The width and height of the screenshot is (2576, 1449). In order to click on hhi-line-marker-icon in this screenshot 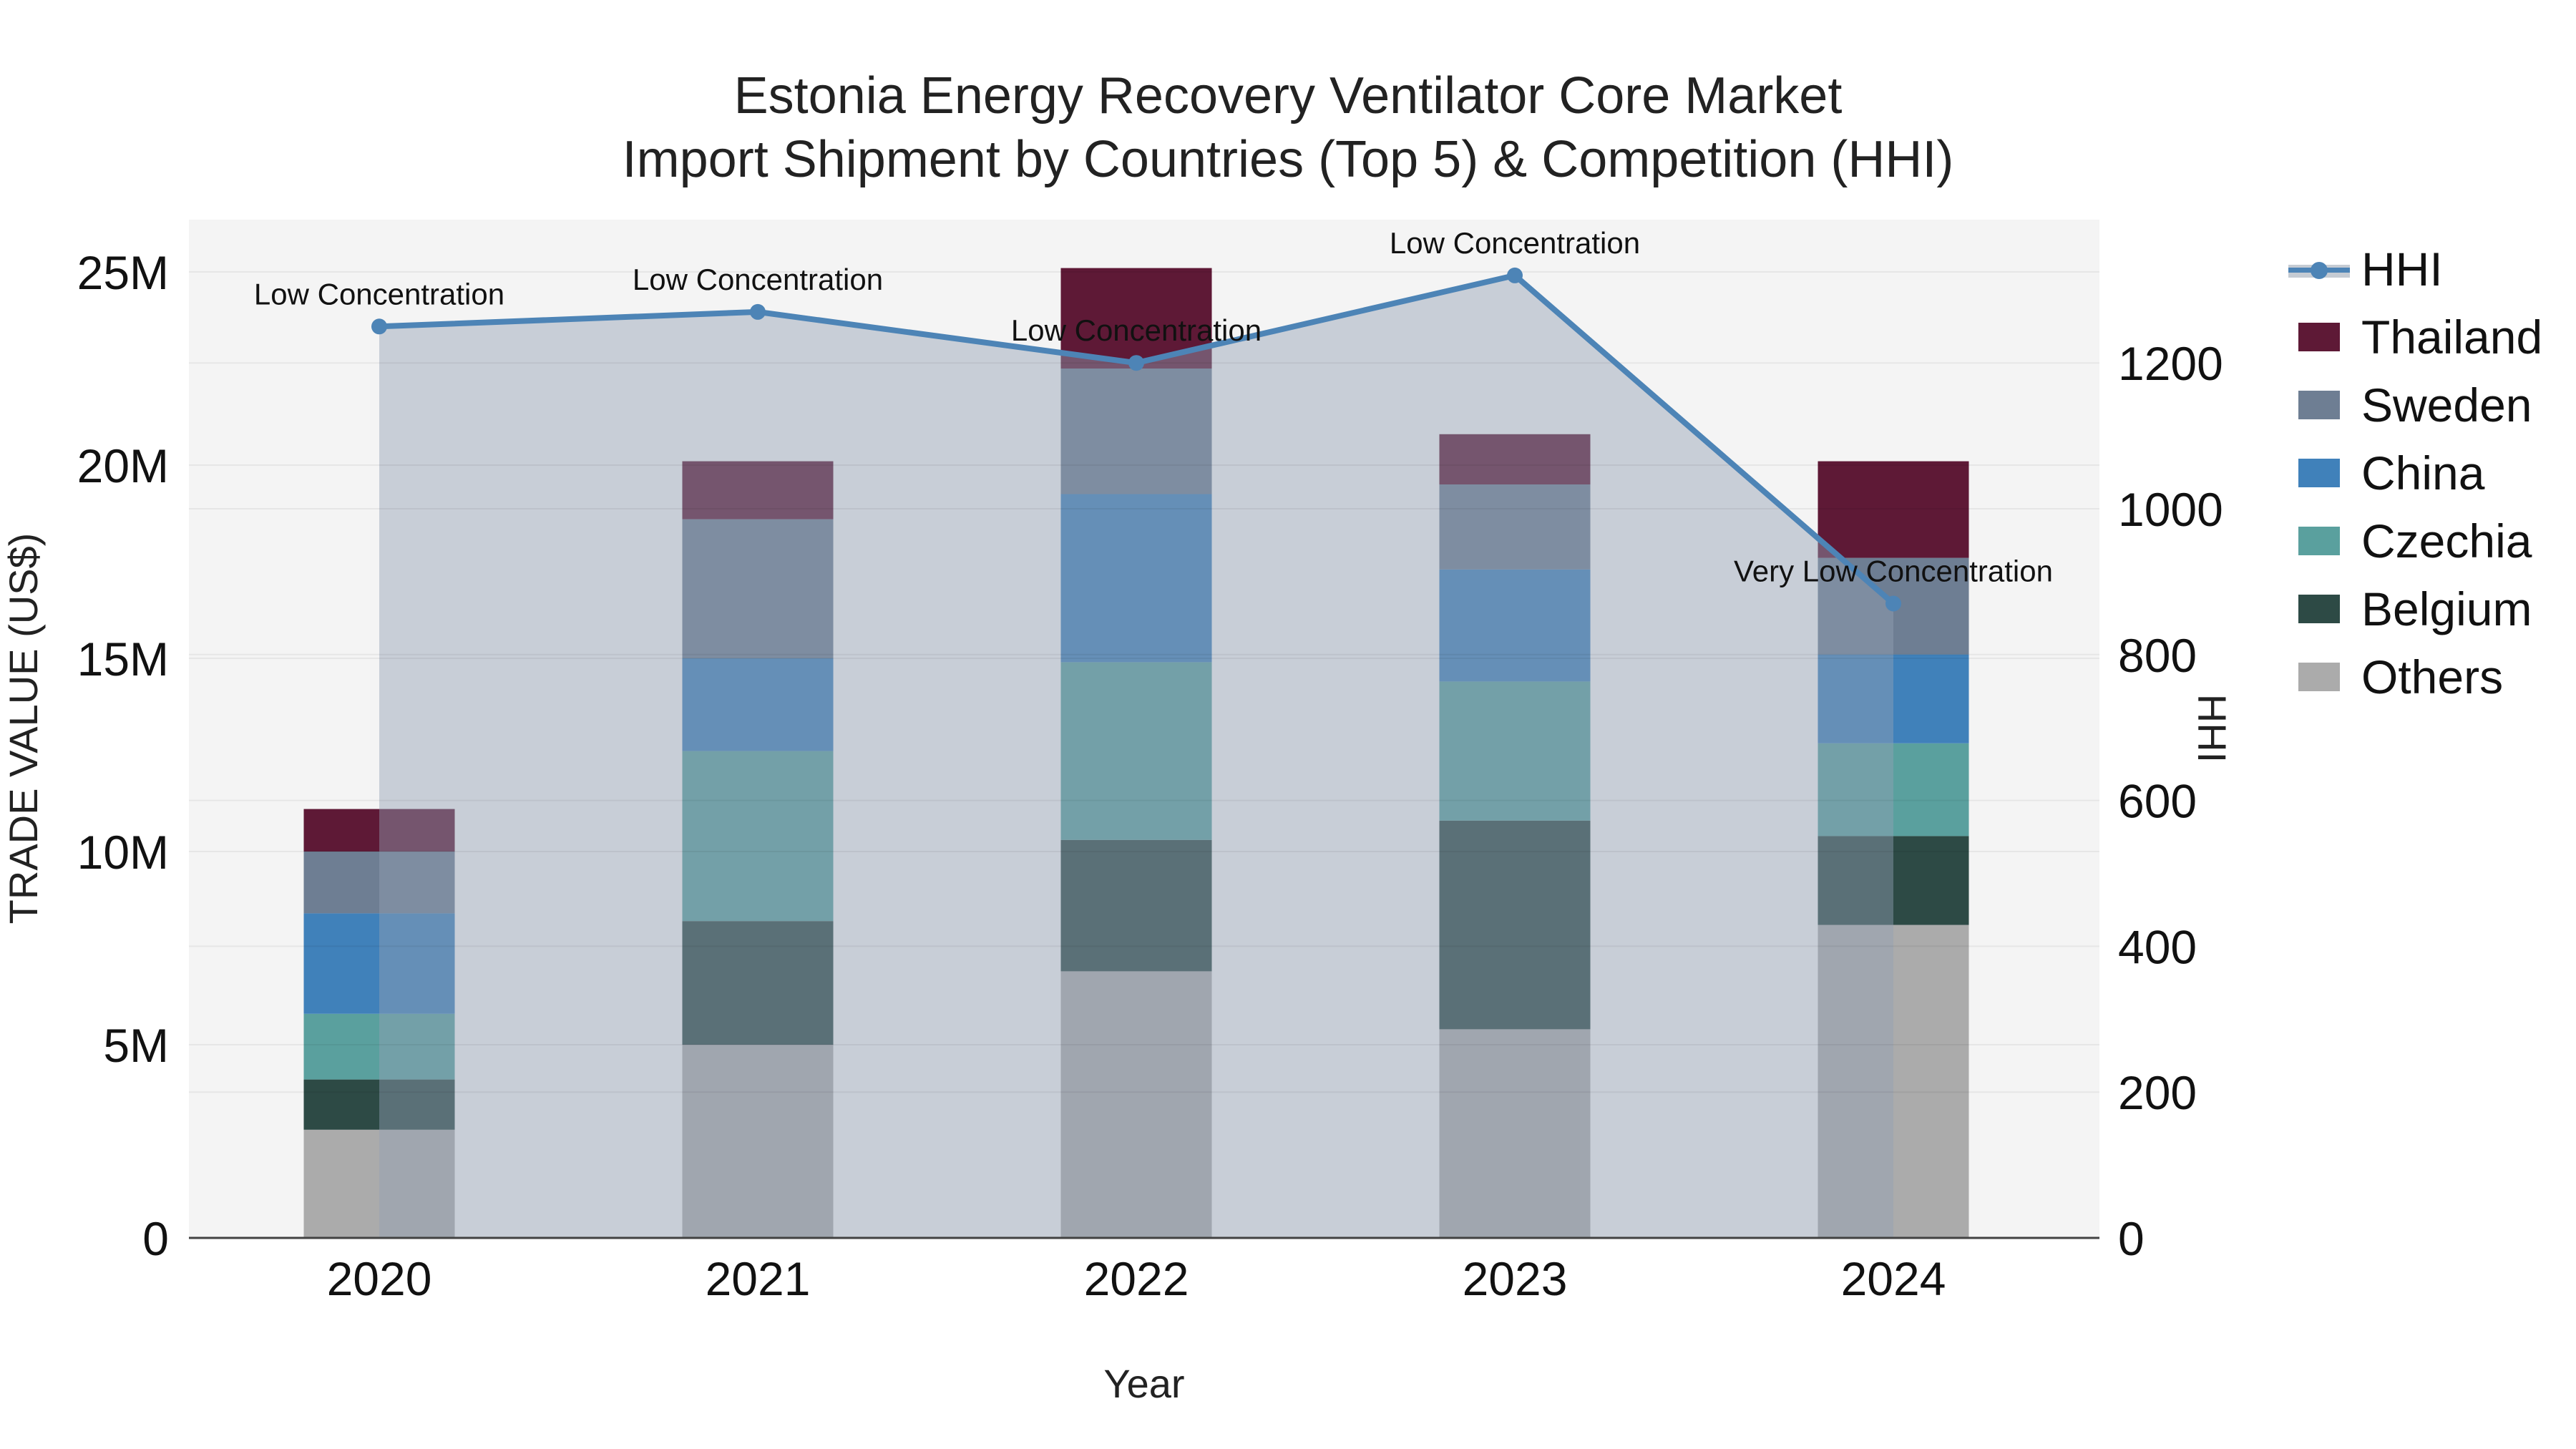, I will do `click(2319, 269)`.